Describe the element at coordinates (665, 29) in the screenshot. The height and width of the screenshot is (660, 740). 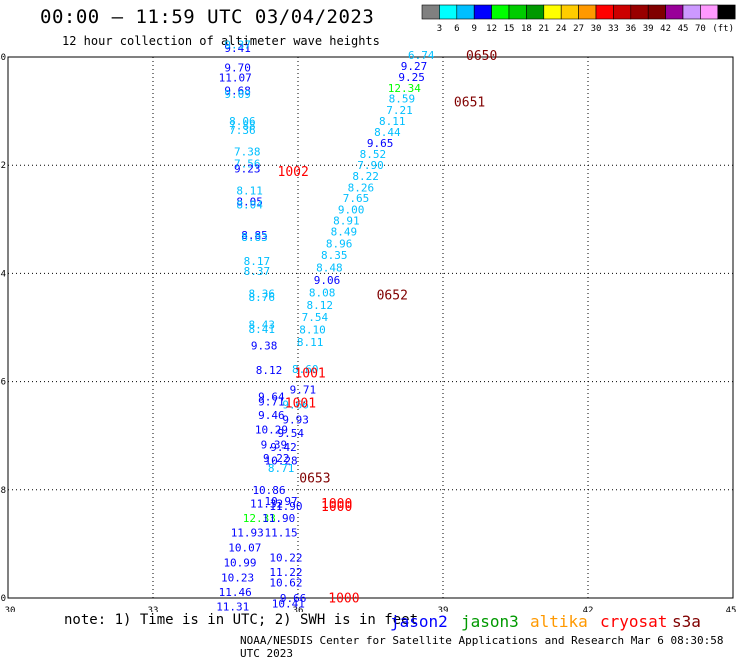
I see `scale-tick-label: 42` at that location.